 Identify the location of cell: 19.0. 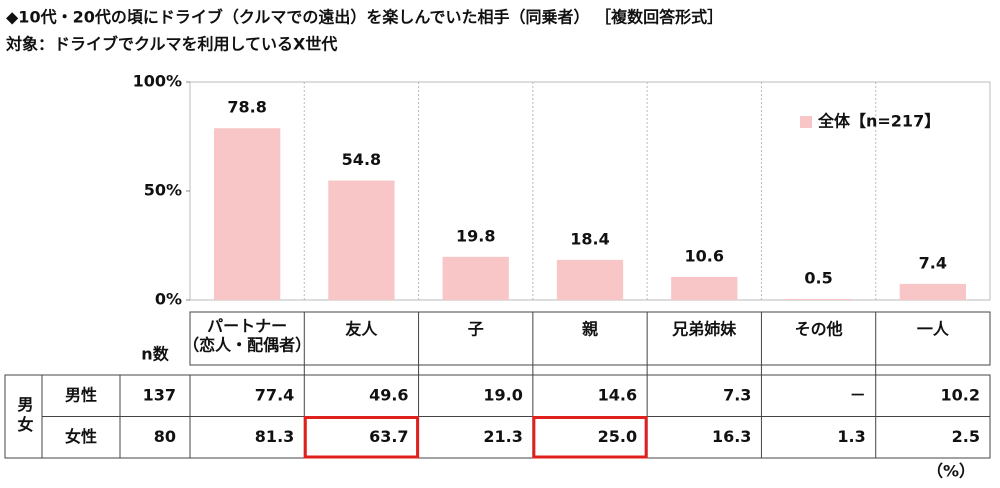
(502, 394).